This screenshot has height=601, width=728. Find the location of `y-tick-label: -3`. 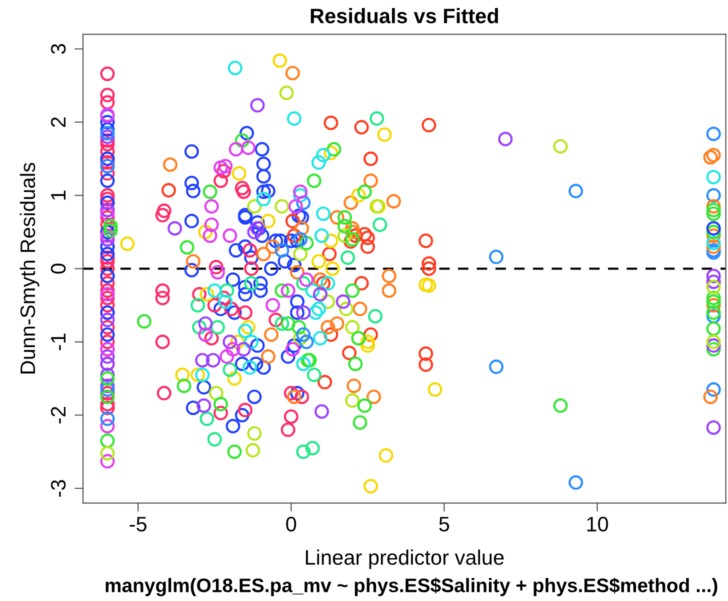

y-tick-label: -3 is located at coordinates (58, 488).